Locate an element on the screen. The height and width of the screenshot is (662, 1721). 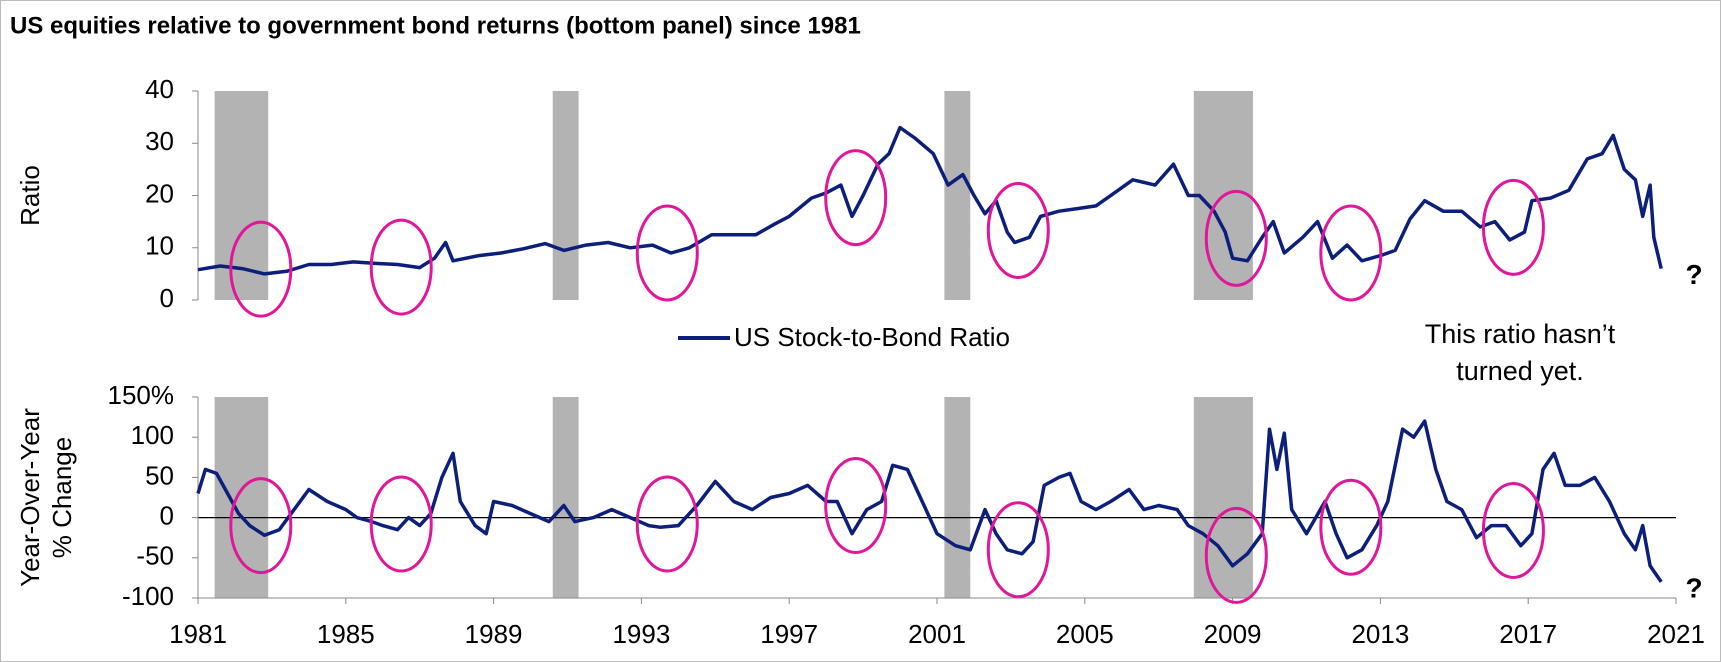
y-tick-label: 20 is located at coordinates (159, 193).